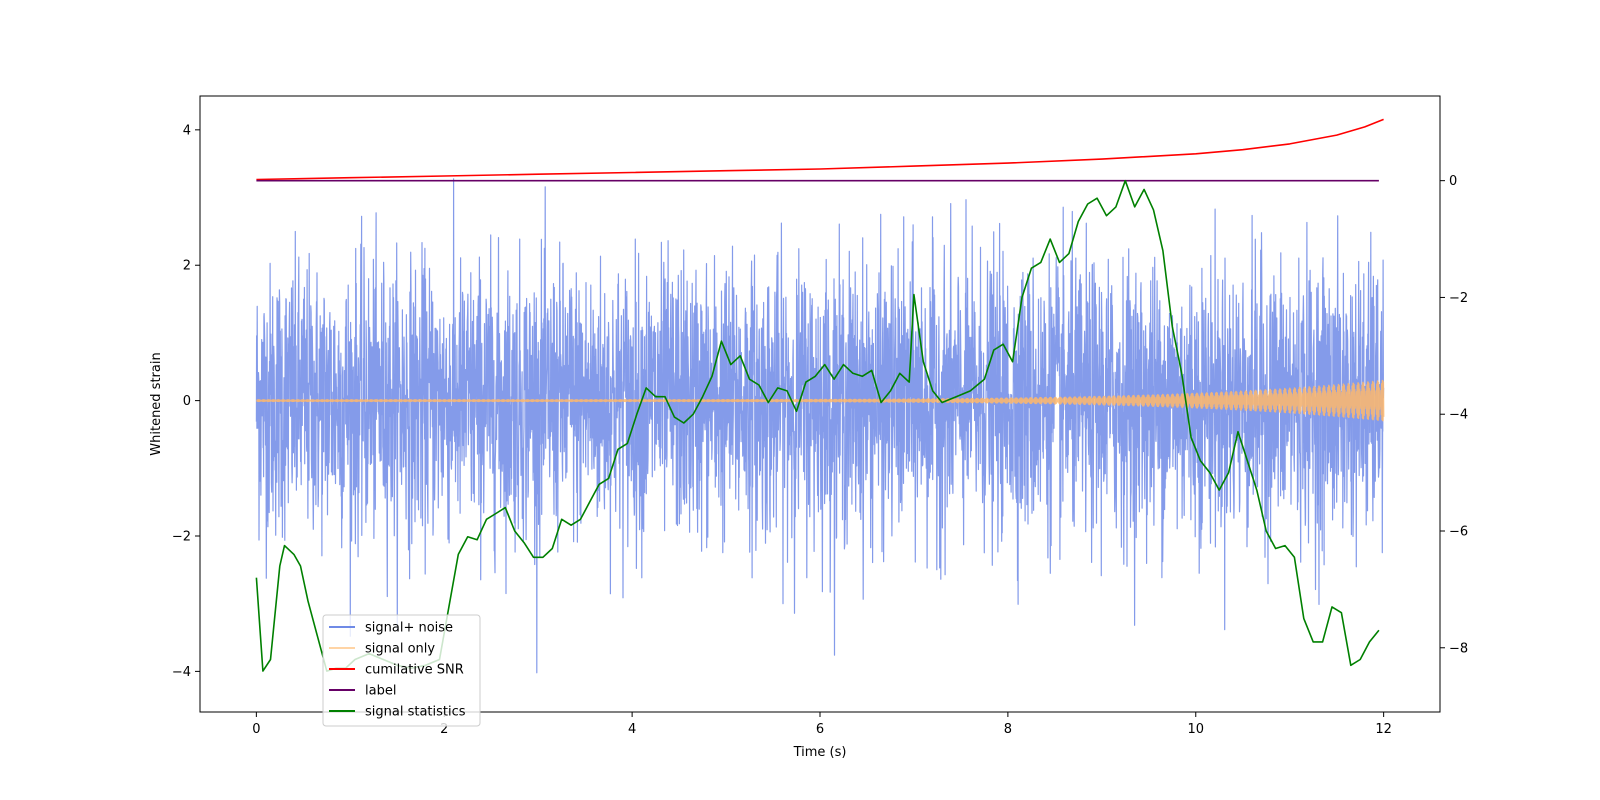 This screenshot has height=800, width=1600. Describe the element at coordinates (1008, 729) in the screenshot. I see `x-tick-label: 8` at that location.